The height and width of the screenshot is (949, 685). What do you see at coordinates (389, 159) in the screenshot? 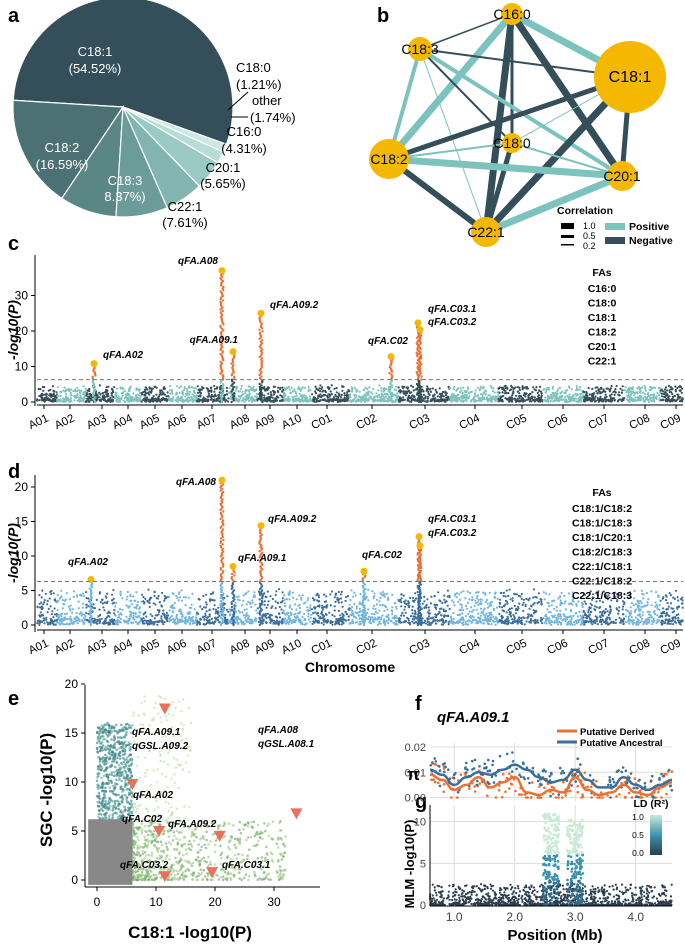
I see `node-label-c182: C18:2` at bounding box center [389, 159].